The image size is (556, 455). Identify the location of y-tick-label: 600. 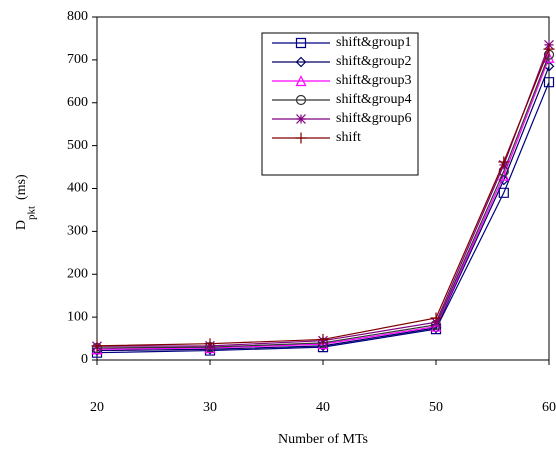
(77, 102).